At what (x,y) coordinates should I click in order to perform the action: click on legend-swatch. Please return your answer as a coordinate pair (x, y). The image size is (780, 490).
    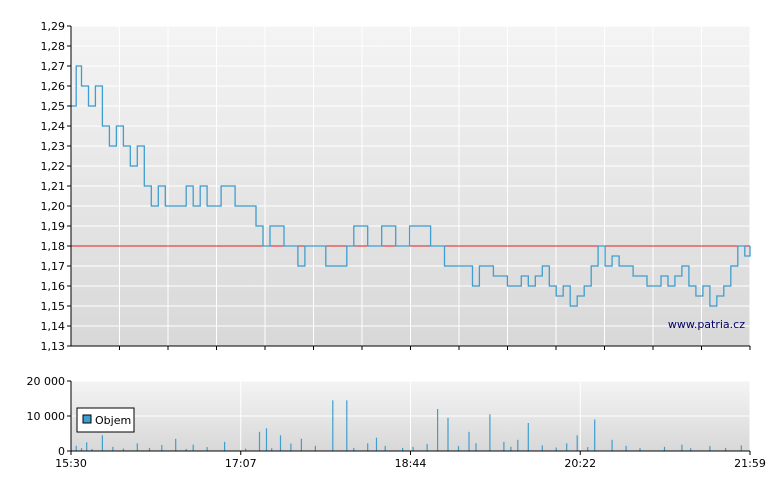
    Looking at the image, I should click on (87, 419).